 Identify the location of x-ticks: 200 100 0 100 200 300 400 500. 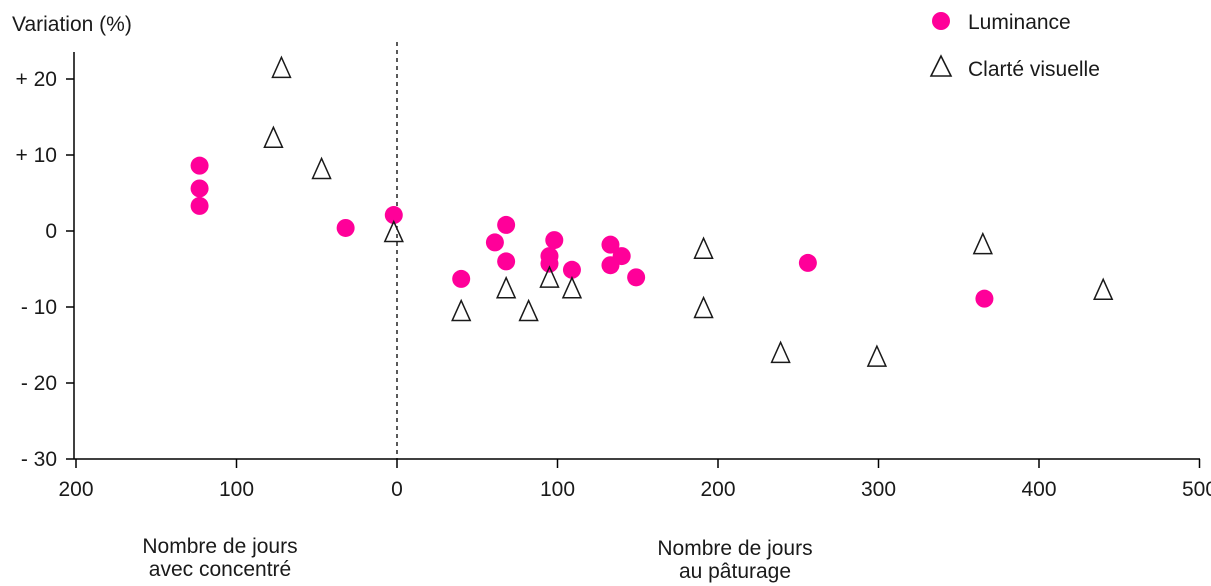
(634, 480).